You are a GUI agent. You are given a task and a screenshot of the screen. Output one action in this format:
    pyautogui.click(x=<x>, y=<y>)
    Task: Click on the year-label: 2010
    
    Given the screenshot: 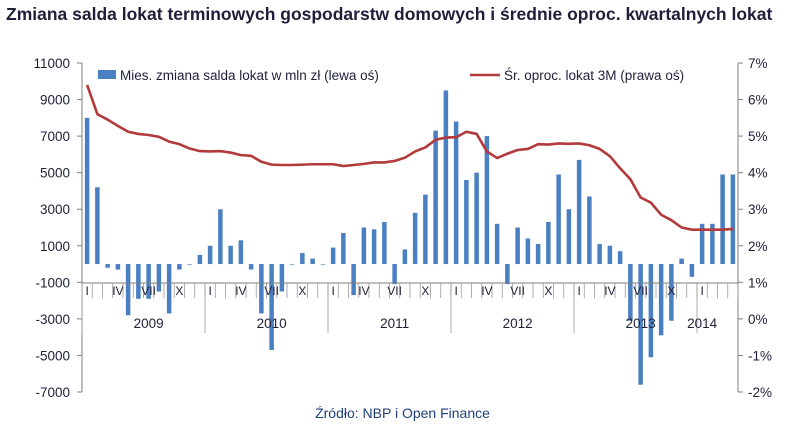 What is the action you would take?
    pyautogui.click(x=272, y=323)
    